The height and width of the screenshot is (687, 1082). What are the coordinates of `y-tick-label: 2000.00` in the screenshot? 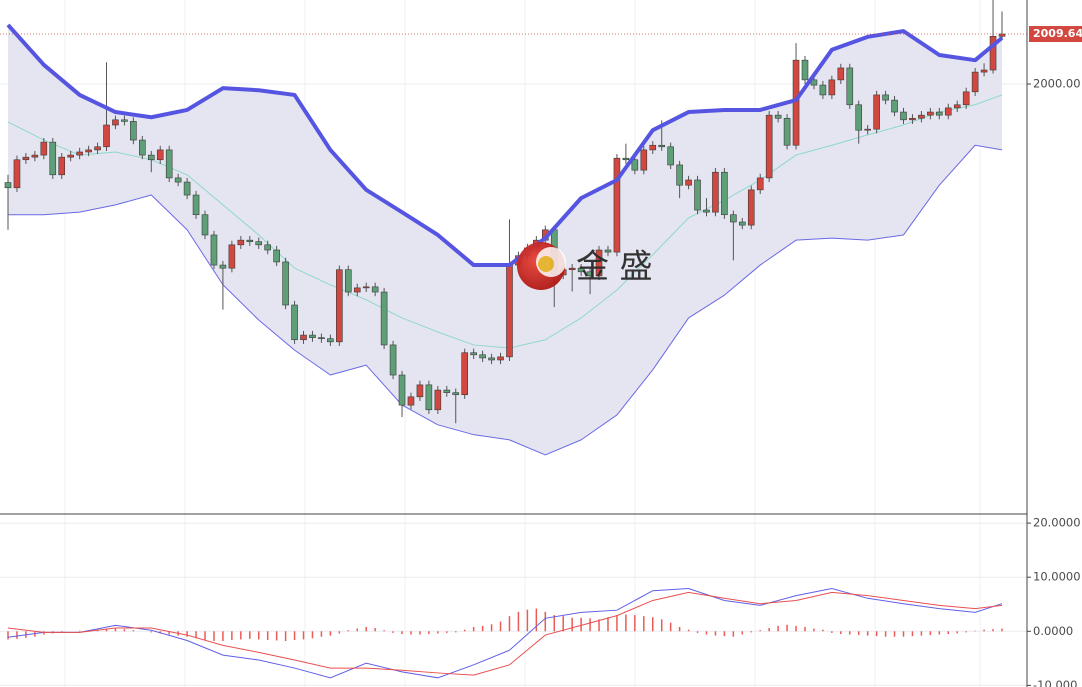 It's located at (1057, 84).